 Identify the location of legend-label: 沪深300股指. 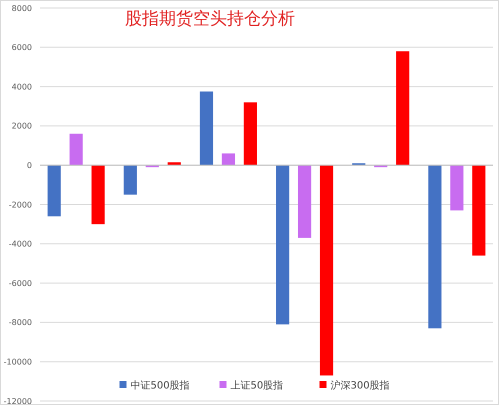
(360, 386).